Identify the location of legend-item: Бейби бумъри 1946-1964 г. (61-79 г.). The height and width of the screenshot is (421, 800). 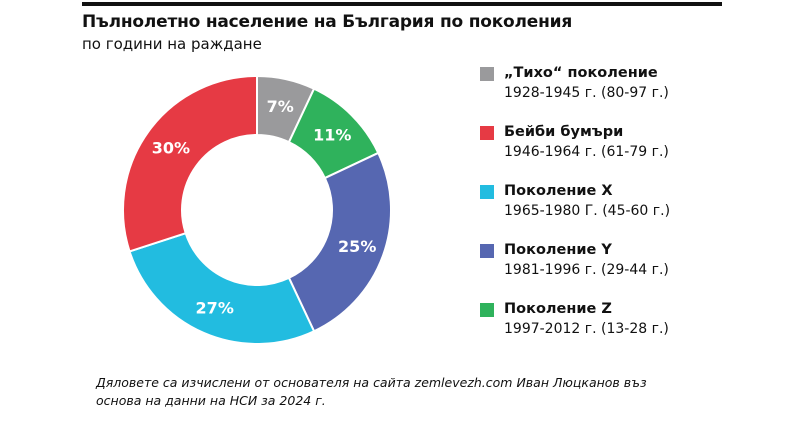
(575, 152).